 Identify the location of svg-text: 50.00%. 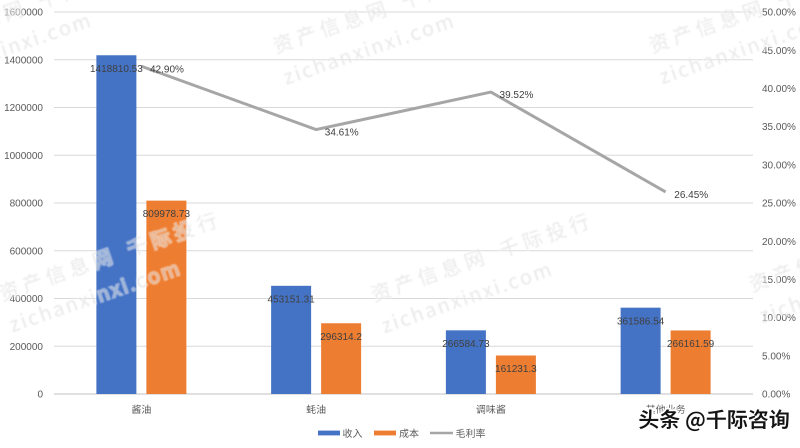
(779, 13).